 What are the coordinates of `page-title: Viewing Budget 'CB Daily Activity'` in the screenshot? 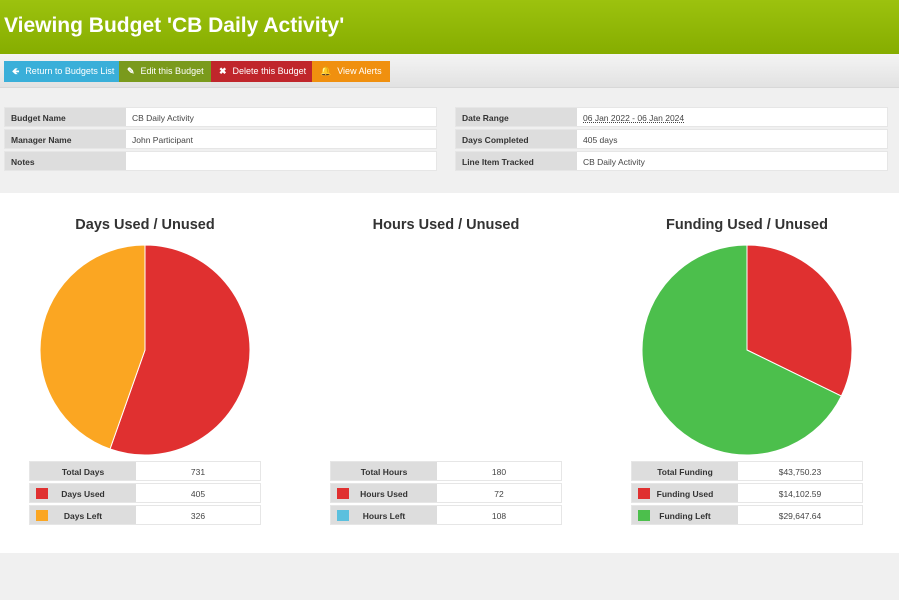 It's located at (174, 25).